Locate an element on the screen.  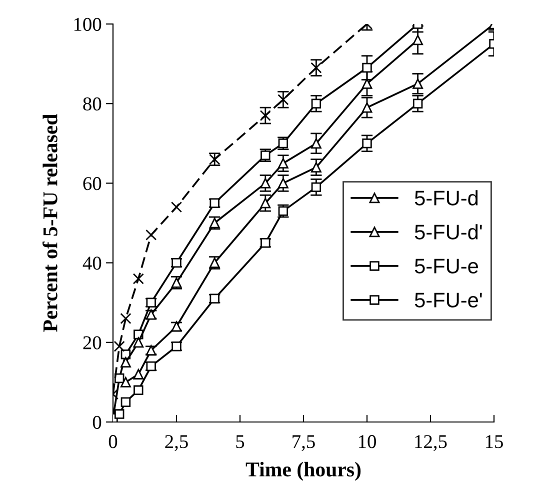
y-tick-label: 40 is located at coordinates (92, 263).